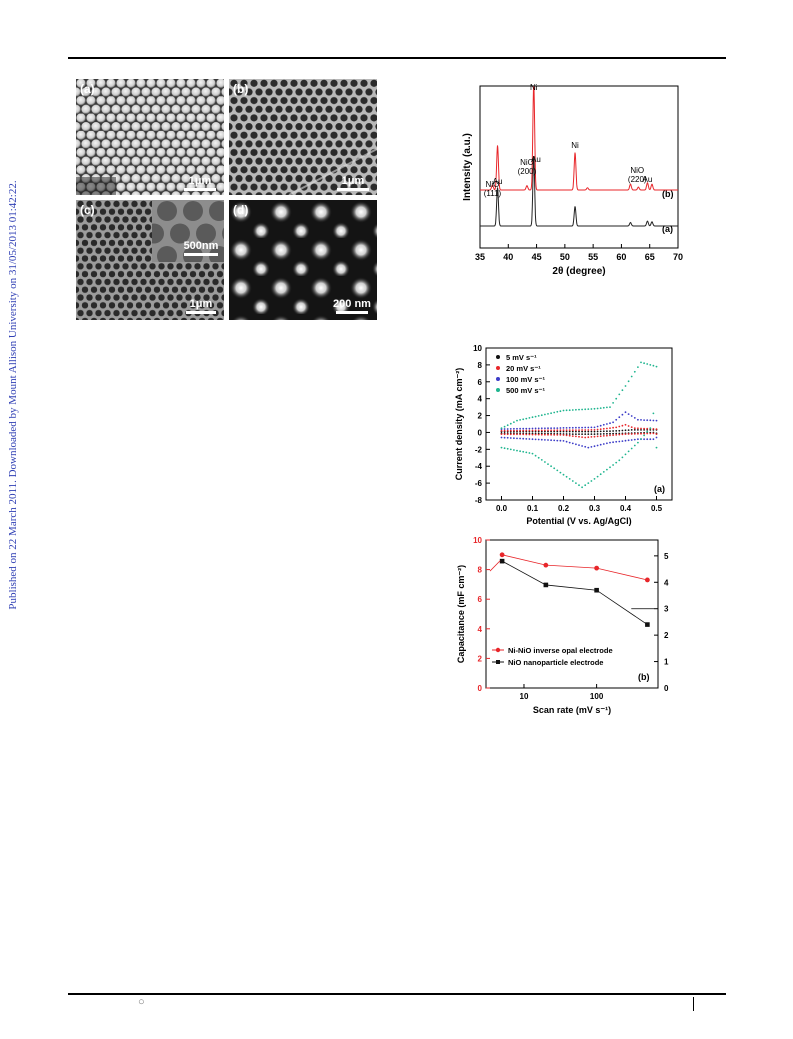 This screenshot has width=793, height=1039. I want to click on cv-ytick-label: -4, so click(479, 466).